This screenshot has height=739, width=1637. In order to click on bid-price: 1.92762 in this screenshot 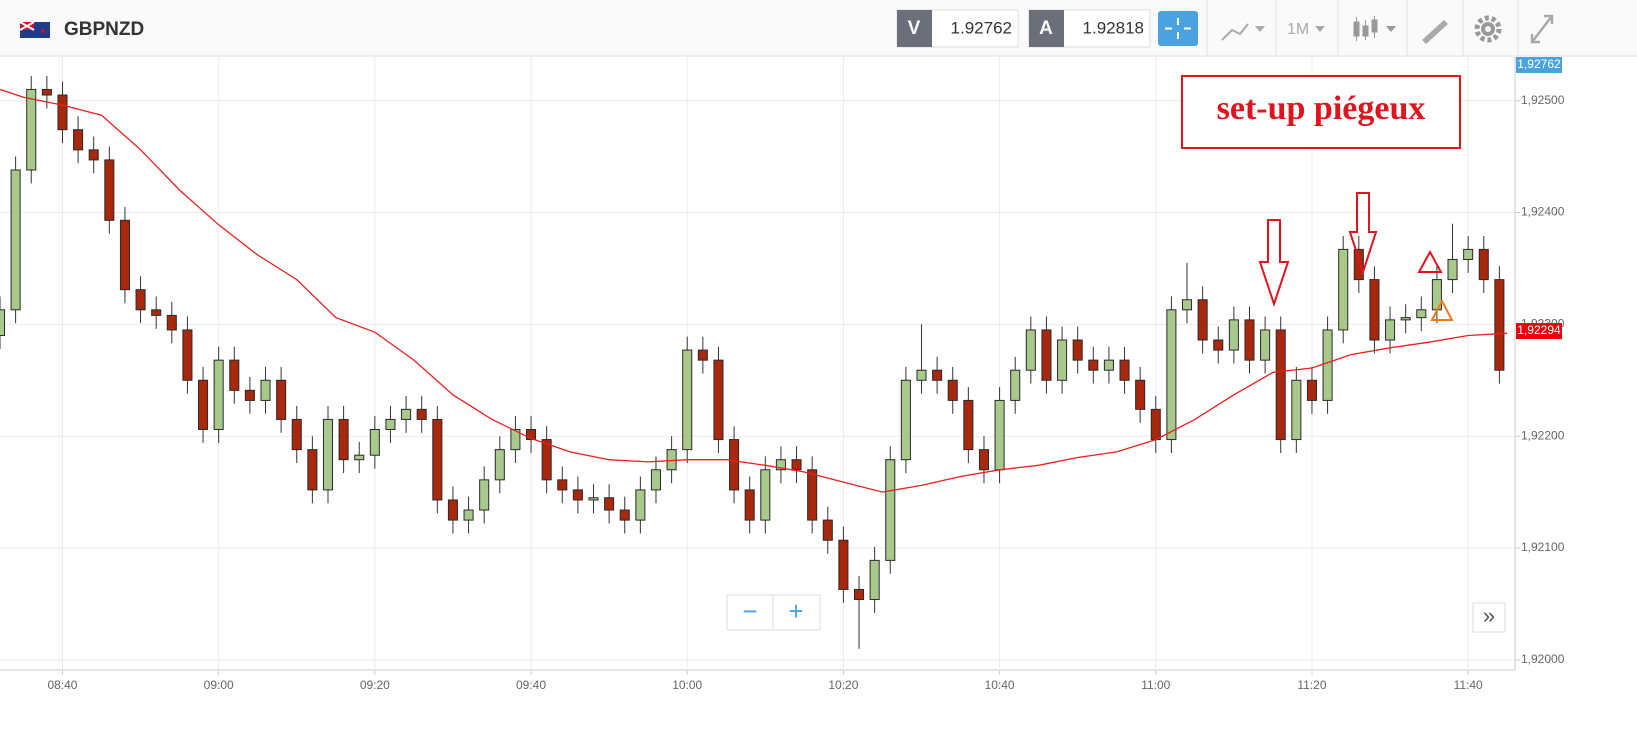, I will do `click(981, 27)`.